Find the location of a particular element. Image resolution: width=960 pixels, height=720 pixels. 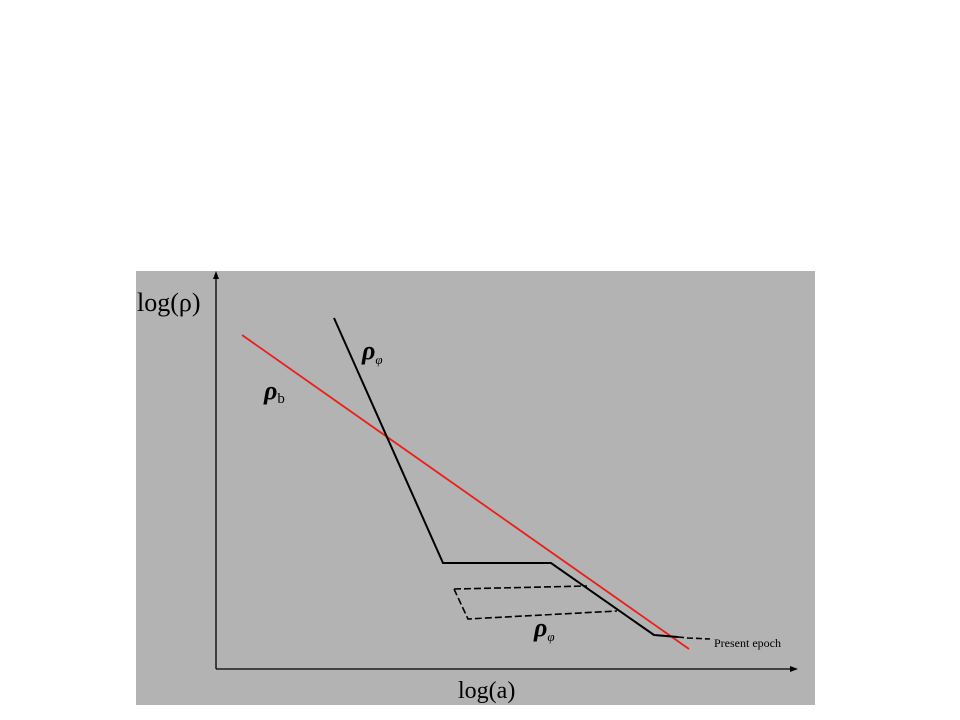

x-axis-label: log(a) is located at coordinates (486, 691).